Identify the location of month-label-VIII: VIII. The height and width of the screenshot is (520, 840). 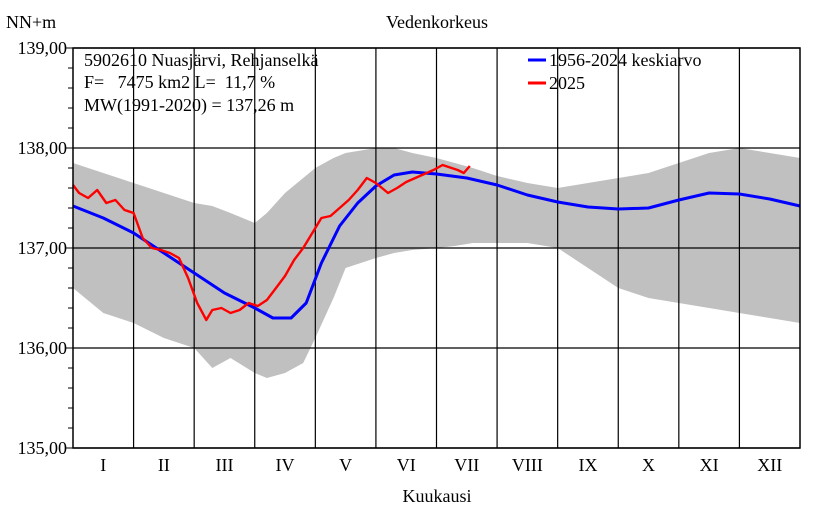
(527, 465).